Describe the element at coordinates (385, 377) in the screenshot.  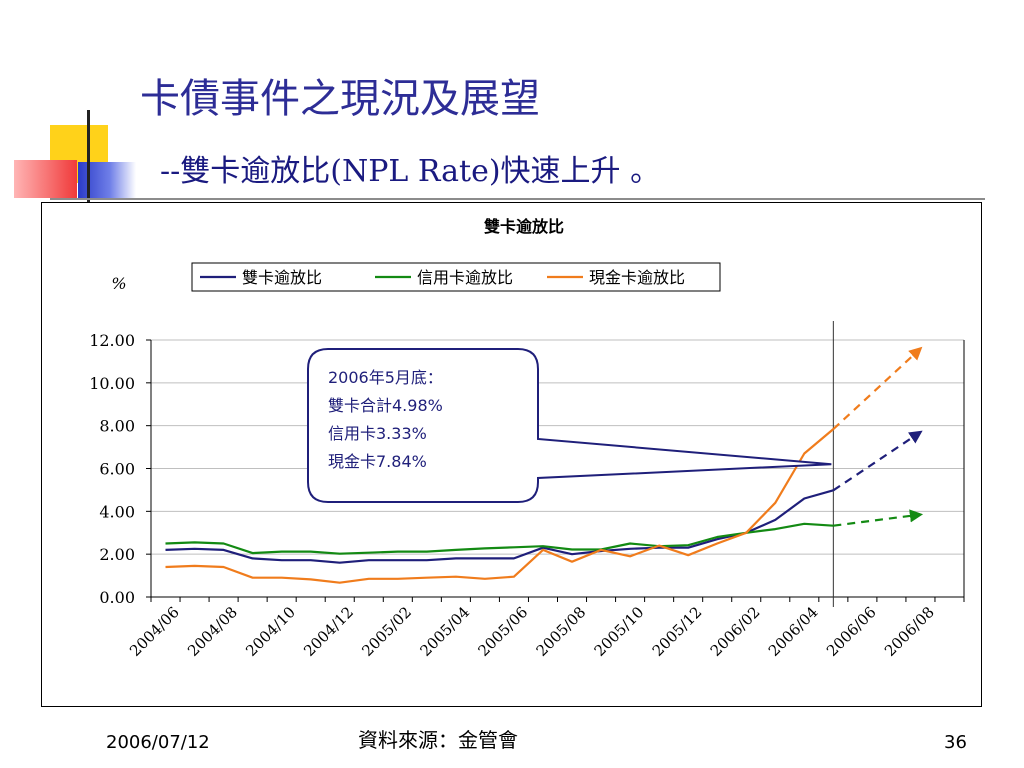
I see `callout-line: 2006年5月底：` at that location.